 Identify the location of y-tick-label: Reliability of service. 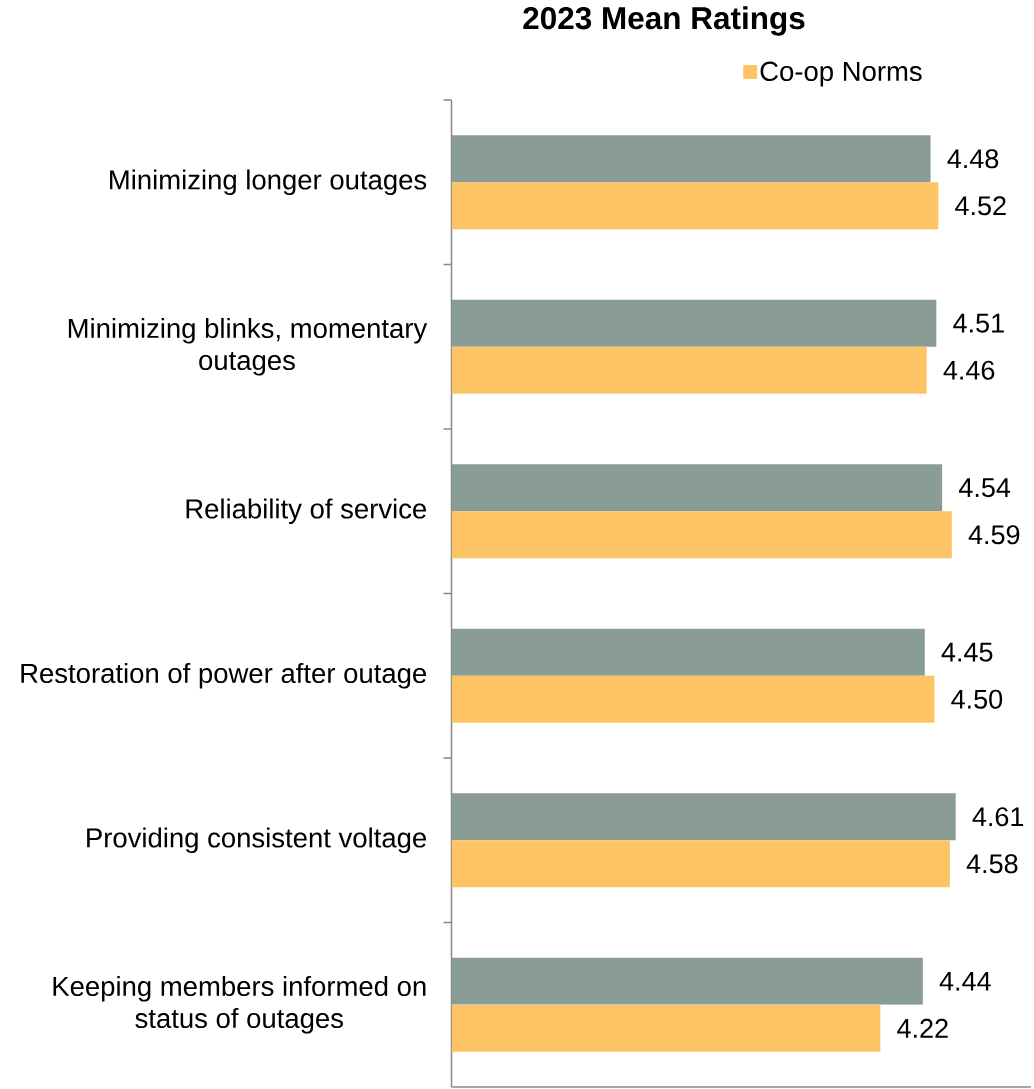
(306, 511).